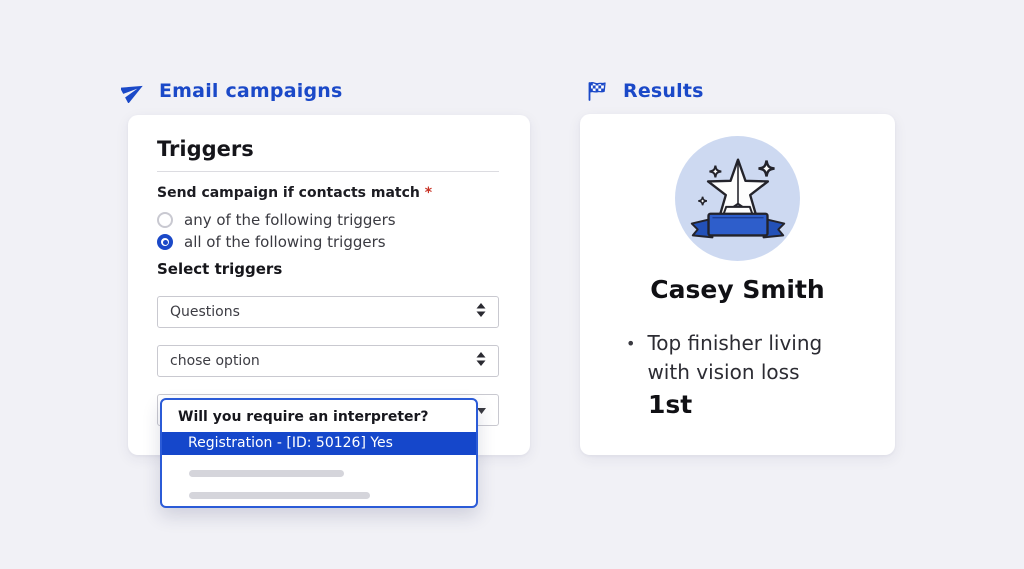  Describe the element at coordinates (205, 312) in the screenshot. I see `trigger-type-value: Questions` at that location.